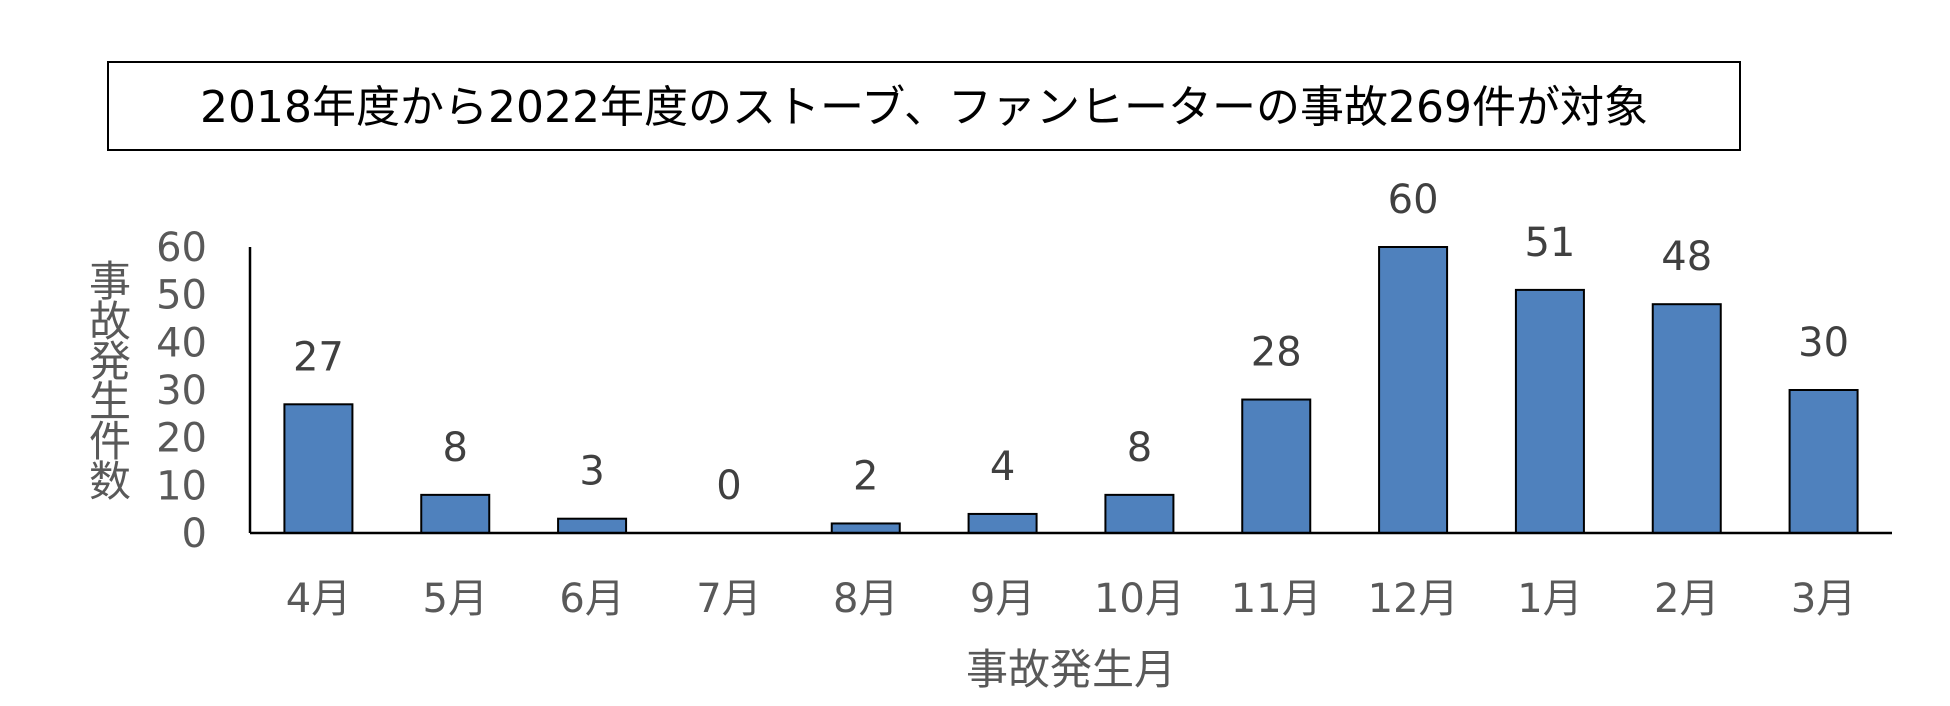  Describe the element at coordinates (591, 599) in the screenshot. I see `x-tick-label: 6月` at that location.